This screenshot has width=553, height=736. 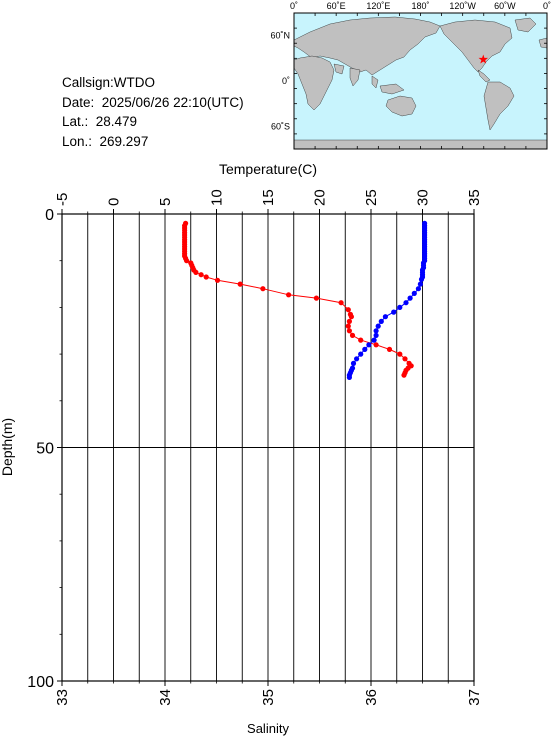 I want to click on world-map: 0˚ 60˚E 120˚E 180˚ 120˚W 60˚W 0˚ 60˚N 0˚ 60˚S, so click(x=410, y=75).